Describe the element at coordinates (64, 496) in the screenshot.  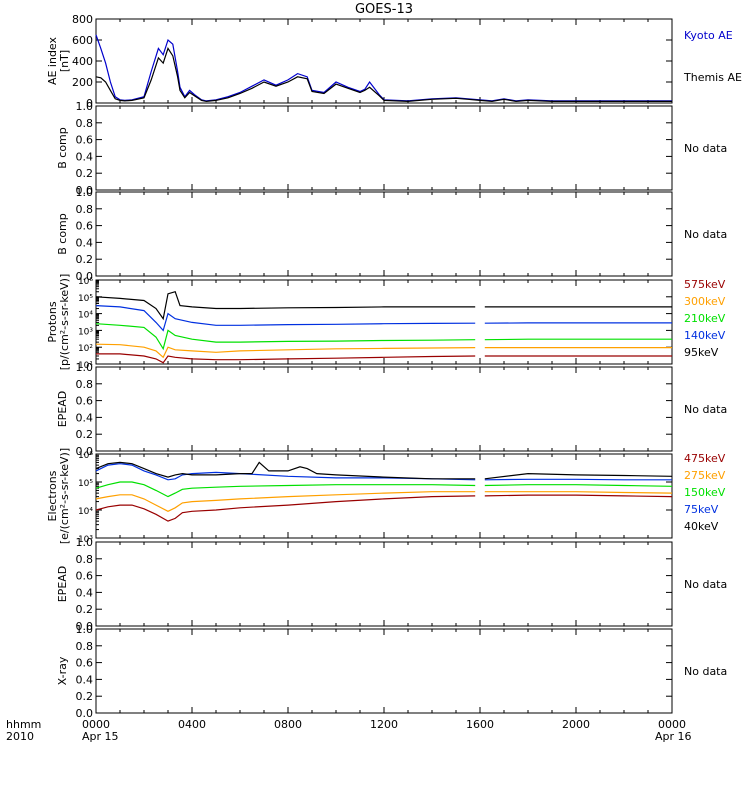
I see `y-axis-label: [e/(cm²-s-sr-keV)]` at that location.